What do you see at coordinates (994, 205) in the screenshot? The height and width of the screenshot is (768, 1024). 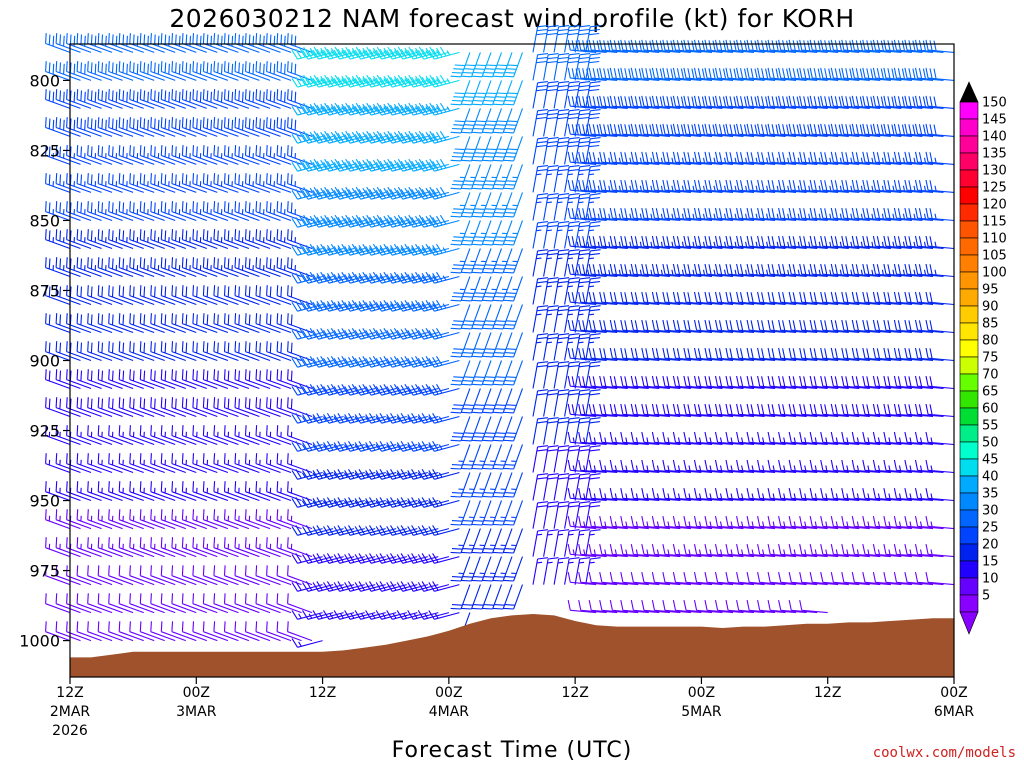 I see `colorbar-label: 120` at bounding box center [994, 205].